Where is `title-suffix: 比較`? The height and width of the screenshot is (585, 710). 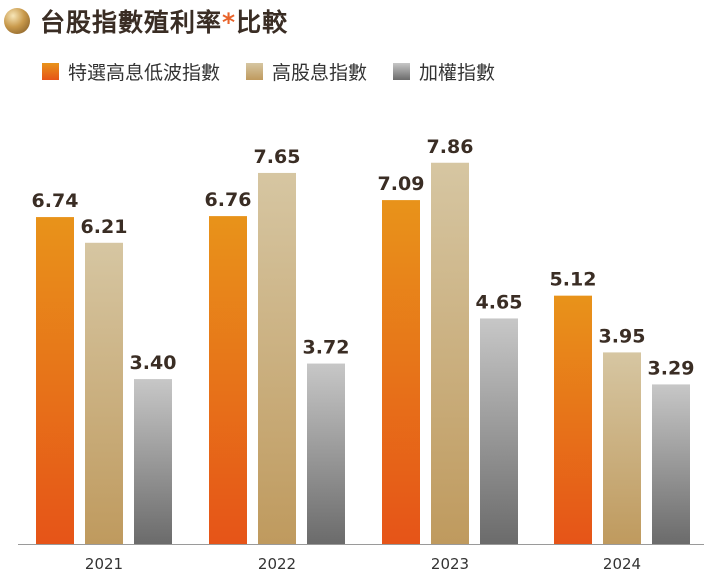 title-suffix: 比較 is located at coordinates (262, 22).